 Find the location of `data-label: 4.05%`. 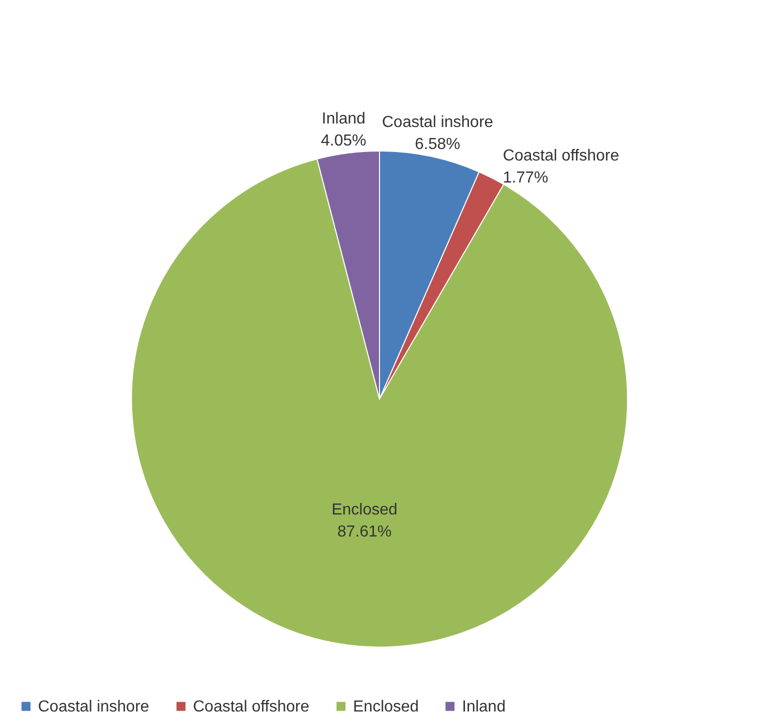

data-label: 4.05% is located at coordinates (343, 141).